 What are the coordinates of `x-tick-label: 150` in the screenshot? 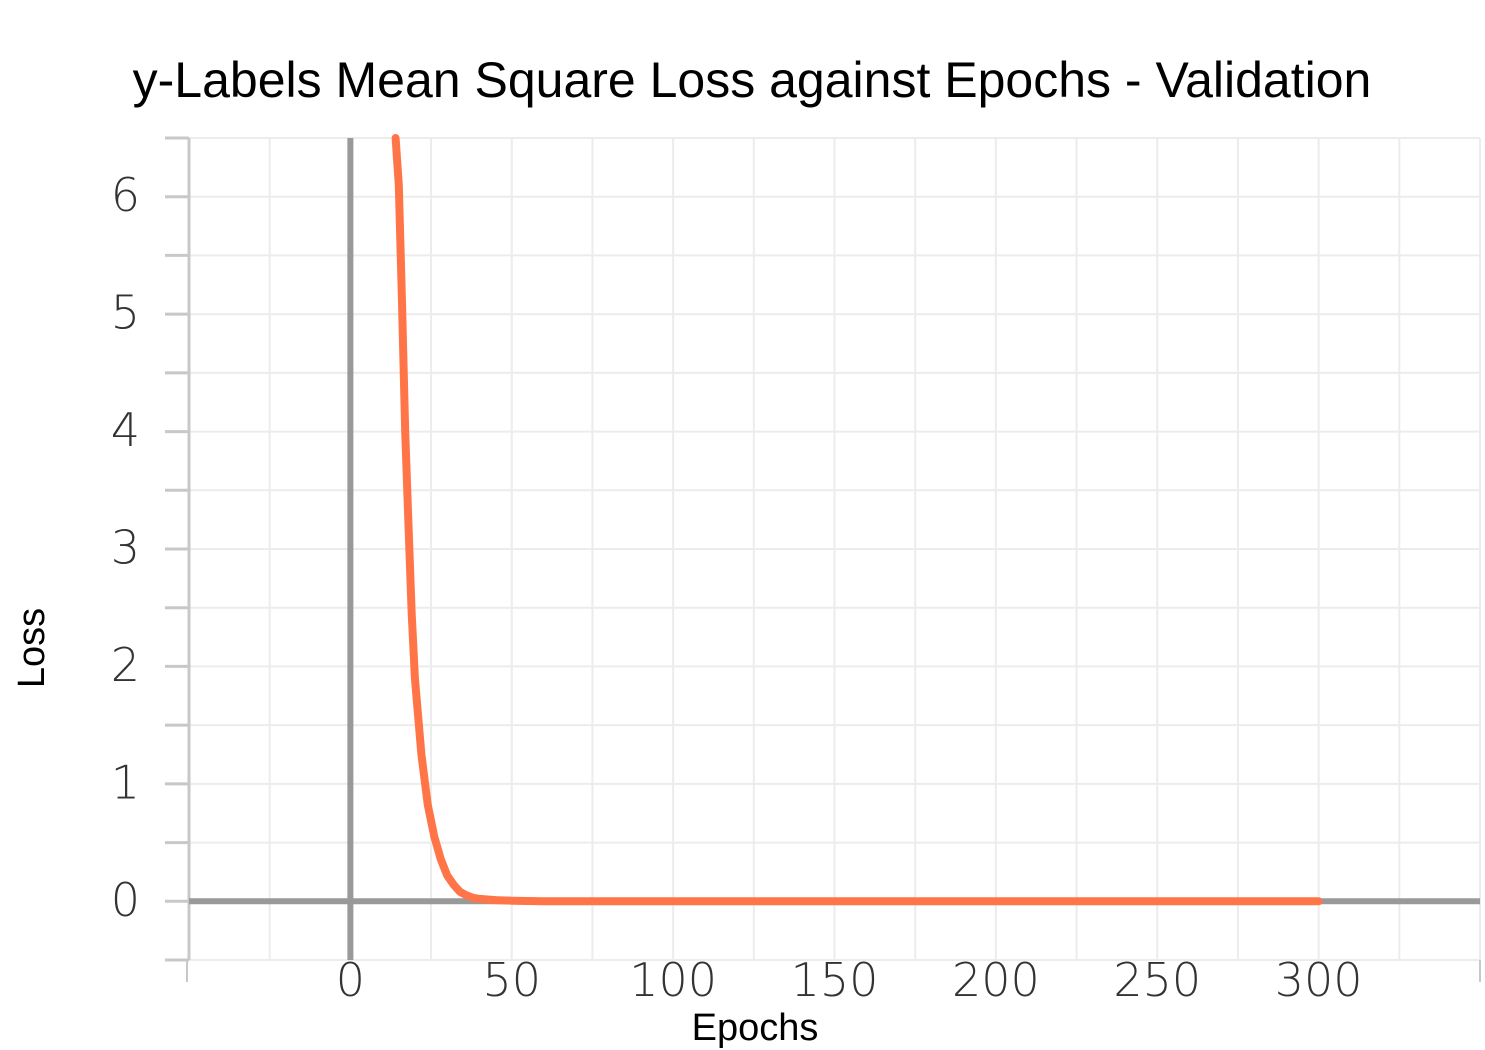 It's located at (835, 980).